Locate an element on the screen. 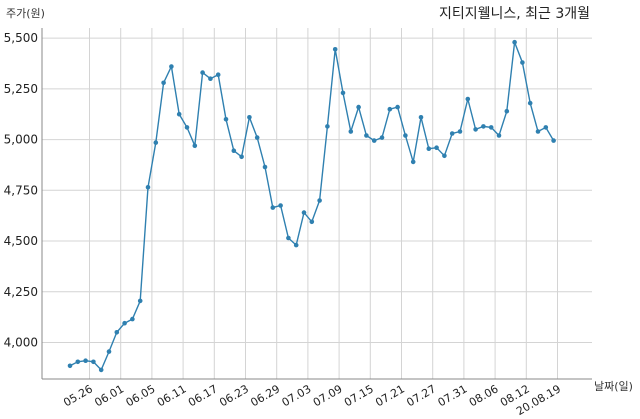  y-tick-label: 5,000 is located at coordinates (21, 140).